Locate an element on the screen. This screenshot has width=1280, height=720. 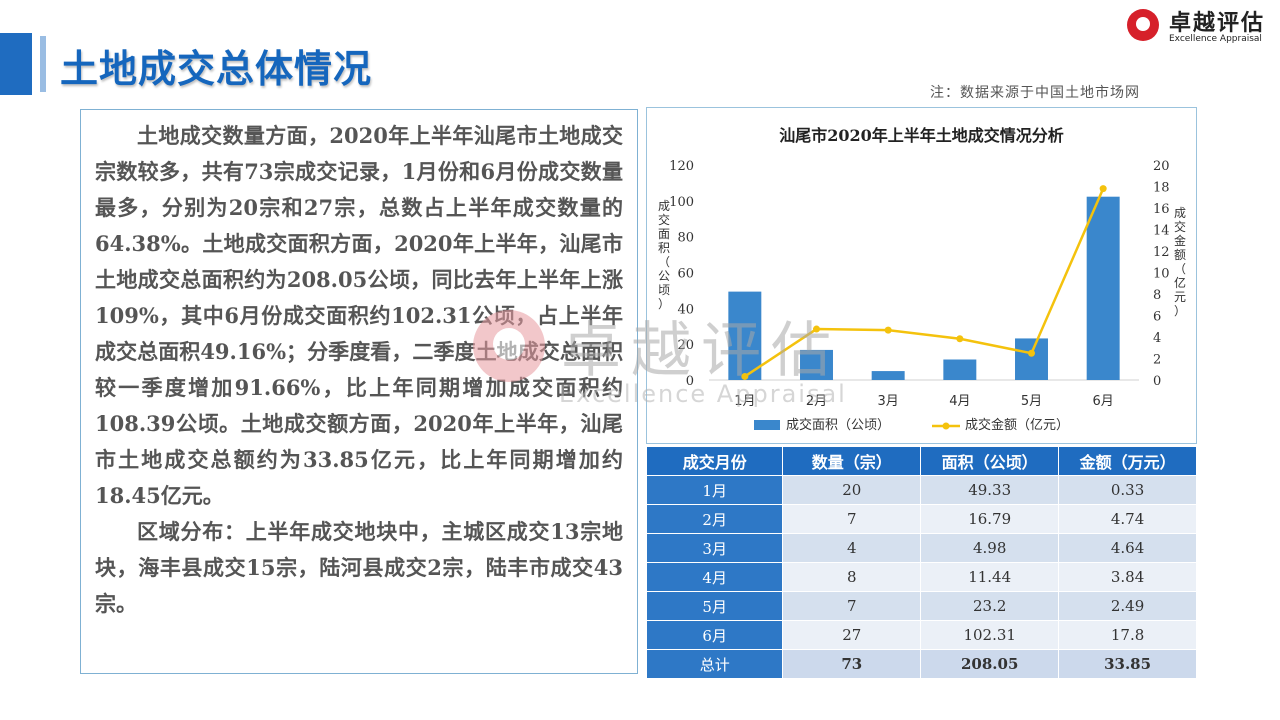
table-row: 2月 7 16.79 4.74 is located at coordinates (921, 519).